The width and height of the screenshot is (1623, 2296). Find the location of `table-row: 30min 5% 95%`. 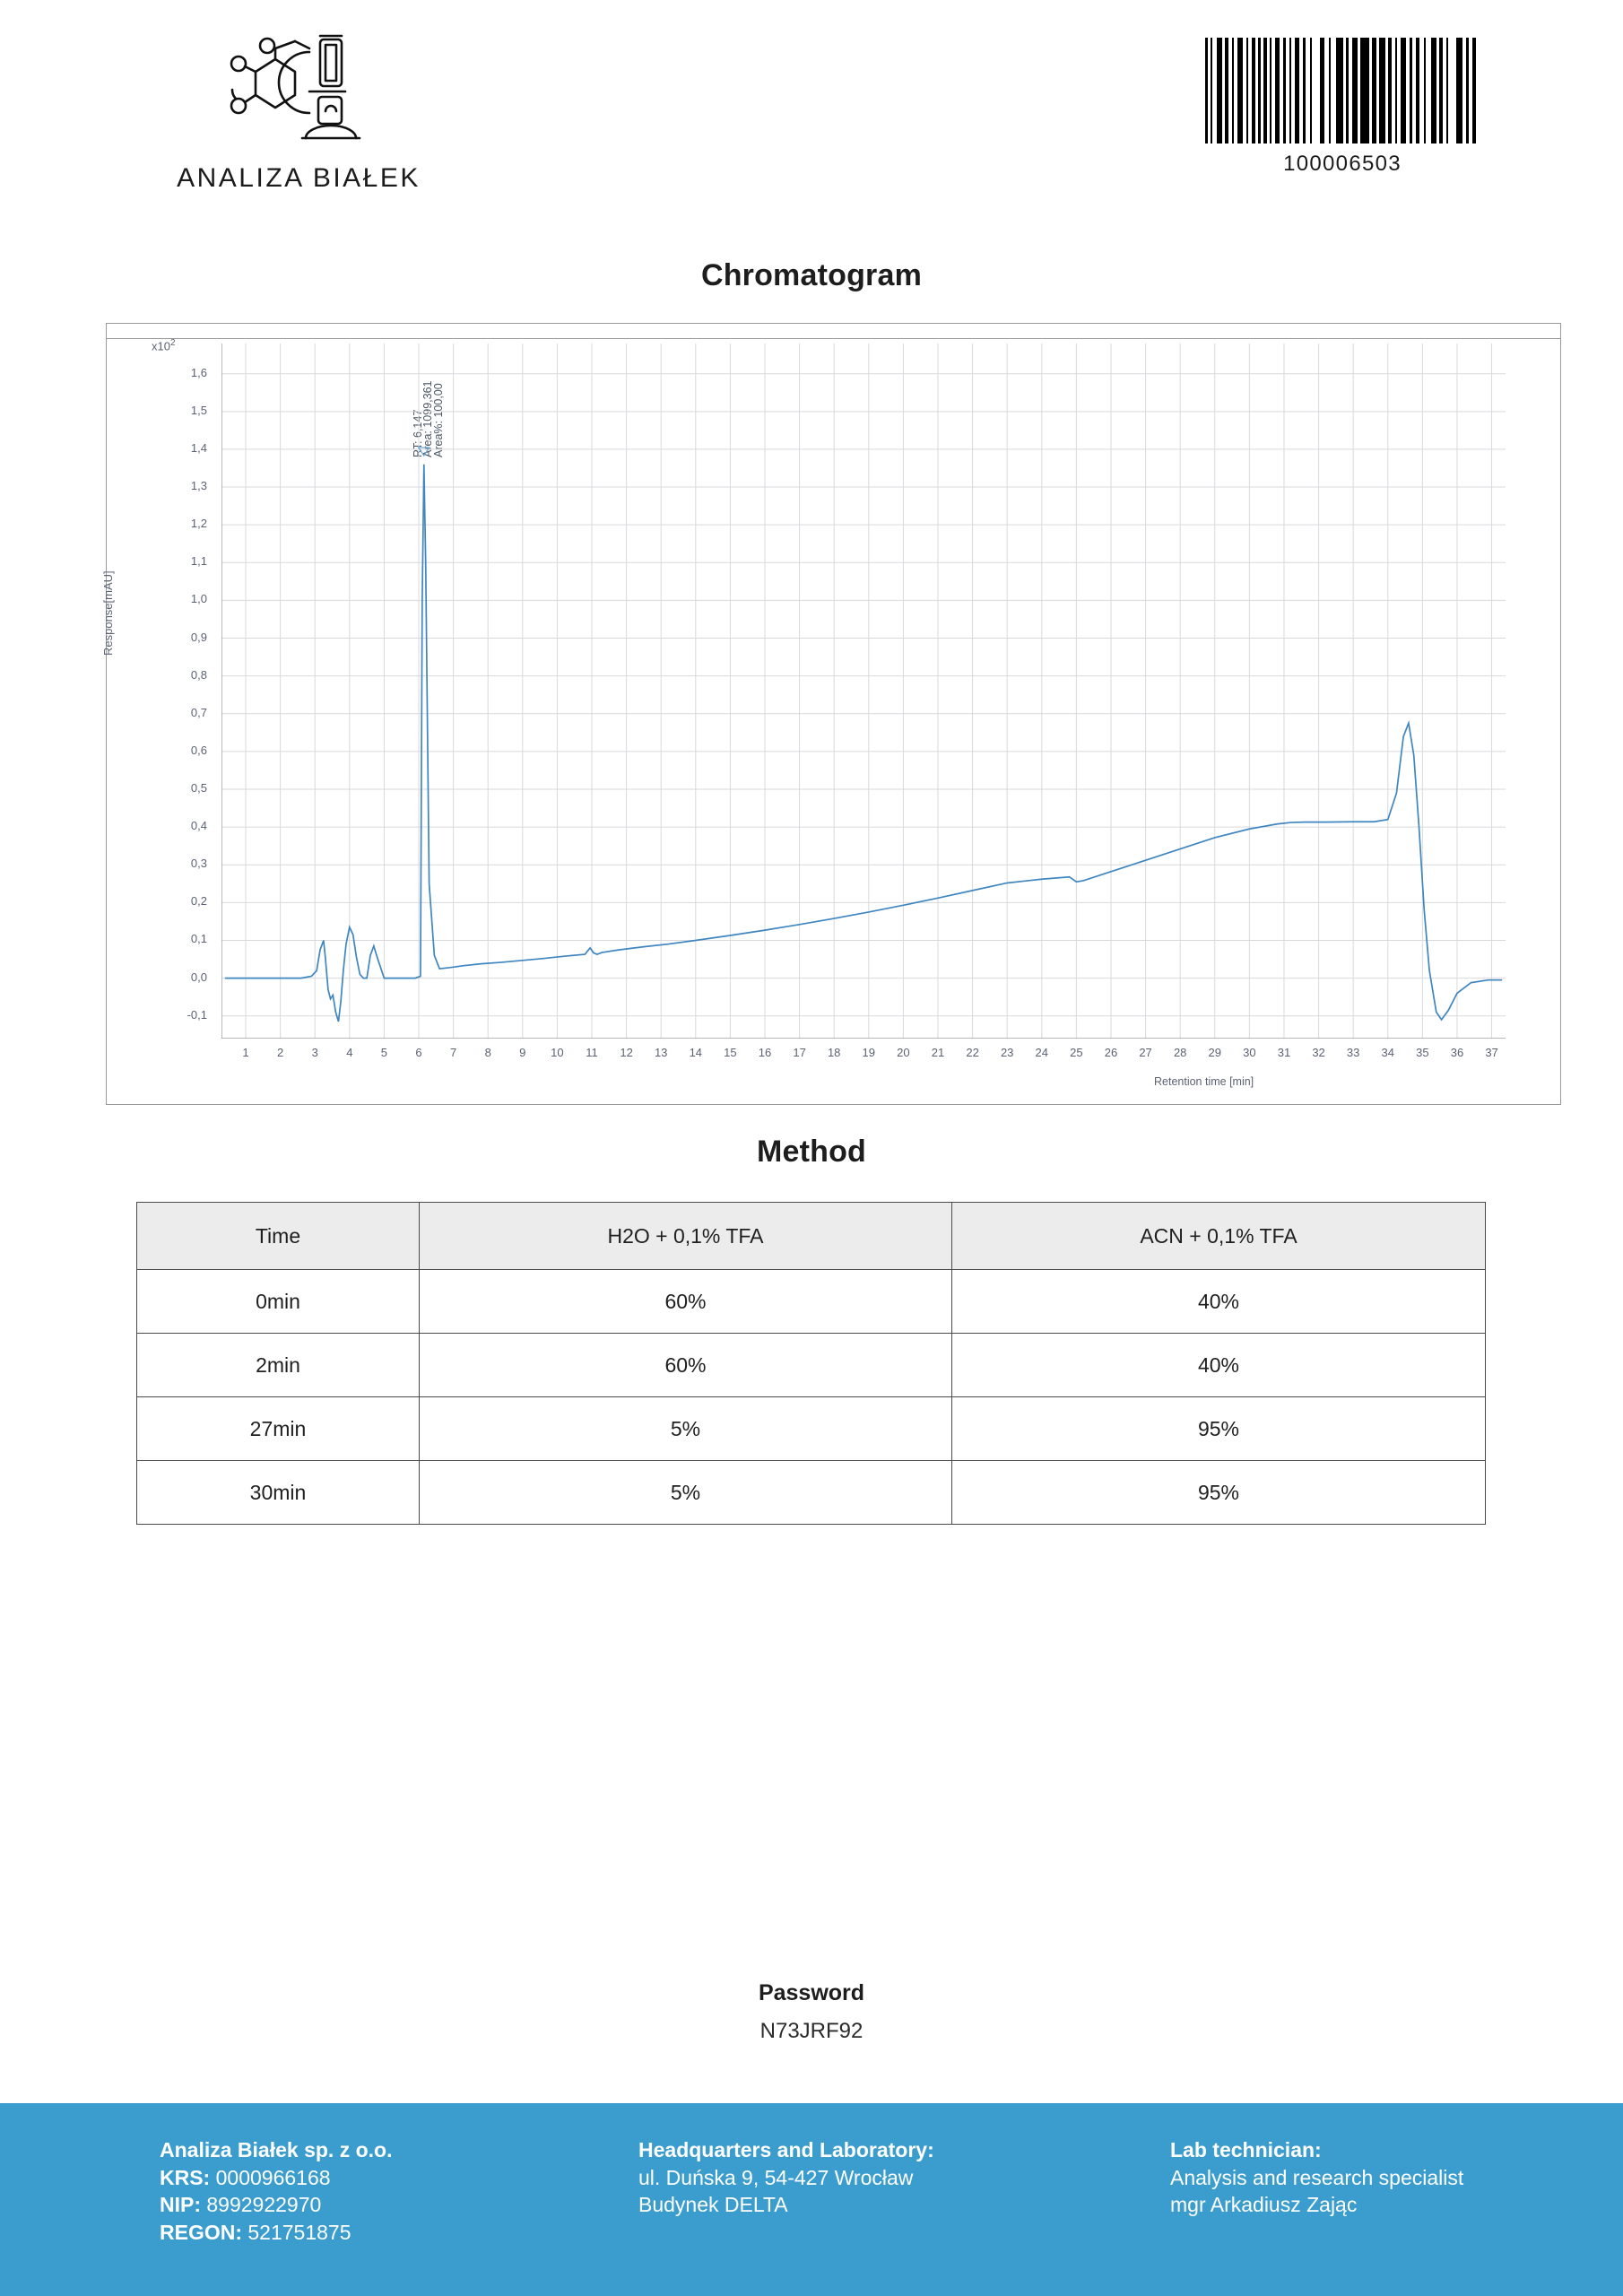

table-row: 30min 5% 95% is located at coordinates (811, 1492).